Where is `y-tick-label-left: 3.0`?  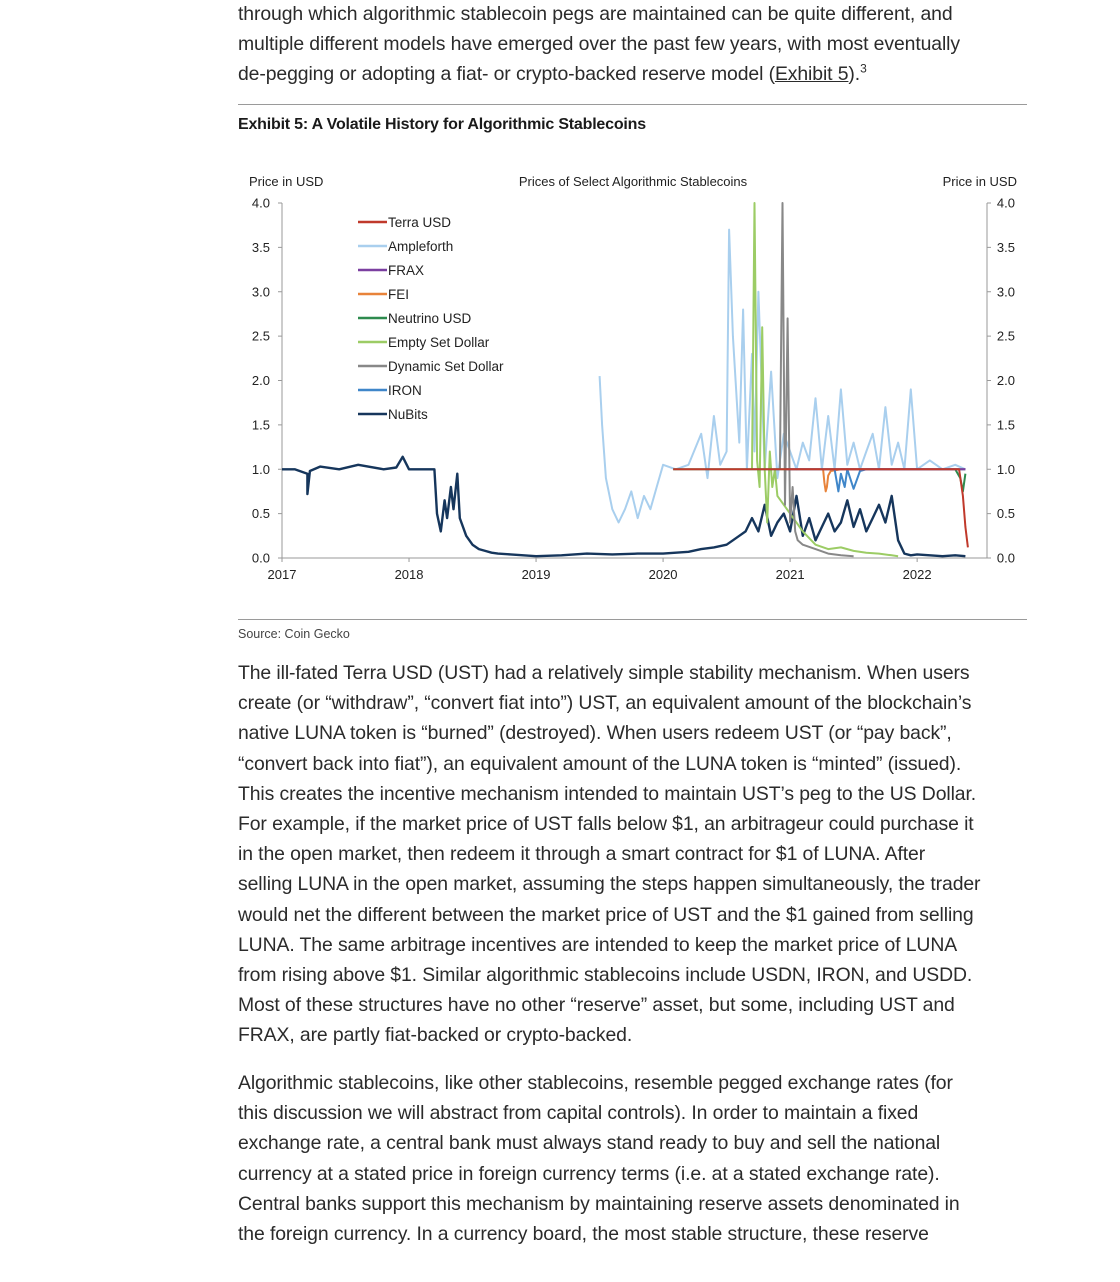 y-tick-label-left: 3.0 is located at coordinates (261, 291).